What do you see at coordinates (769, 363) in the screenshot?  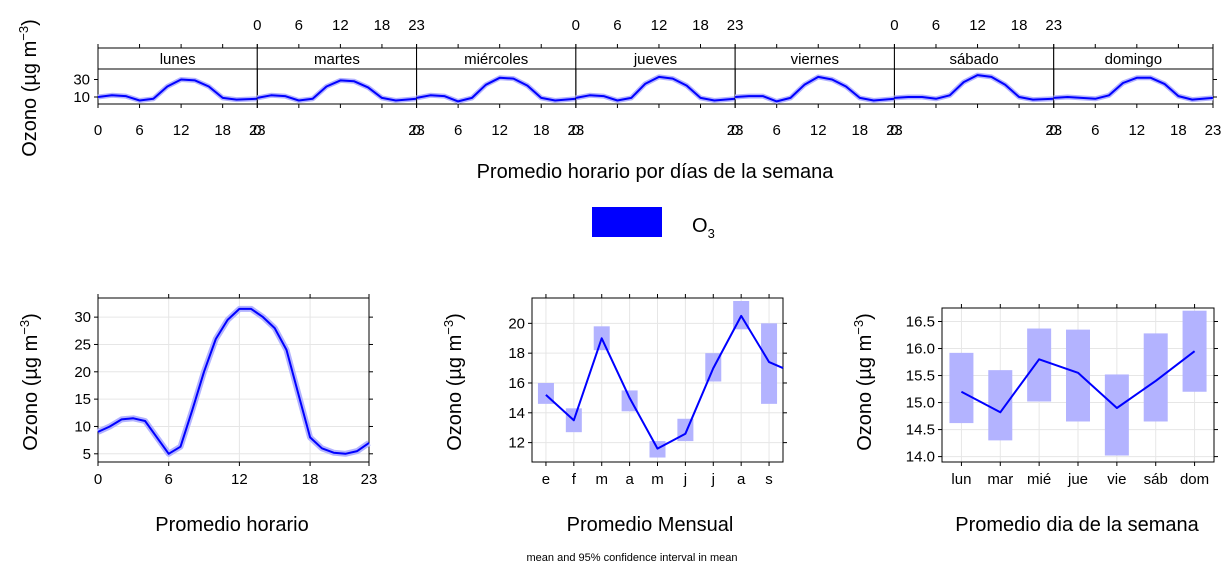 I see `ci-box-s` at bounding box center [769, 363].